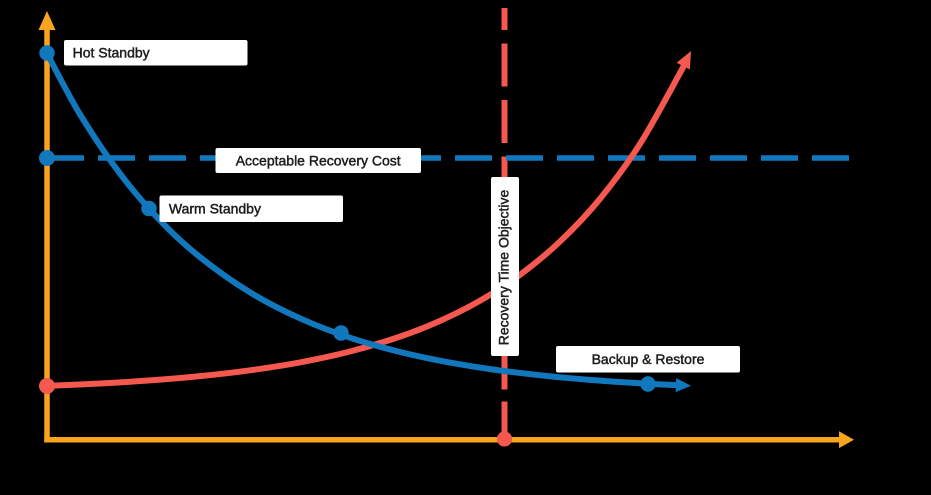 This screenshot has width=931, height=495. I want to click on svg-text: Warm Standby, so click(215, 209).